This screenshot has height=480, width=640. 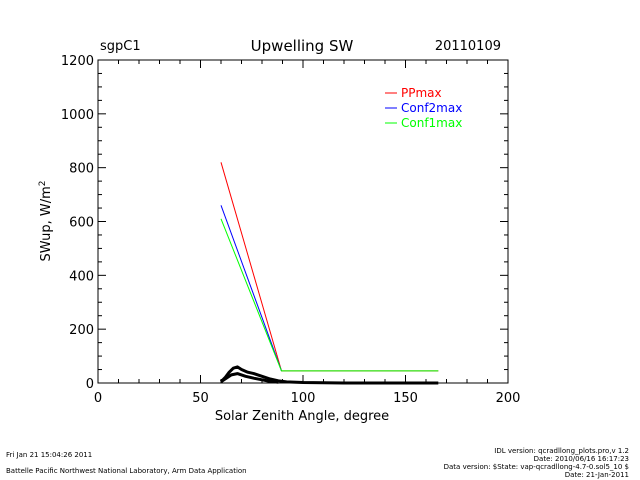 I want to click on y-axis-label-superscript: 2, so click(x=43, y=183).